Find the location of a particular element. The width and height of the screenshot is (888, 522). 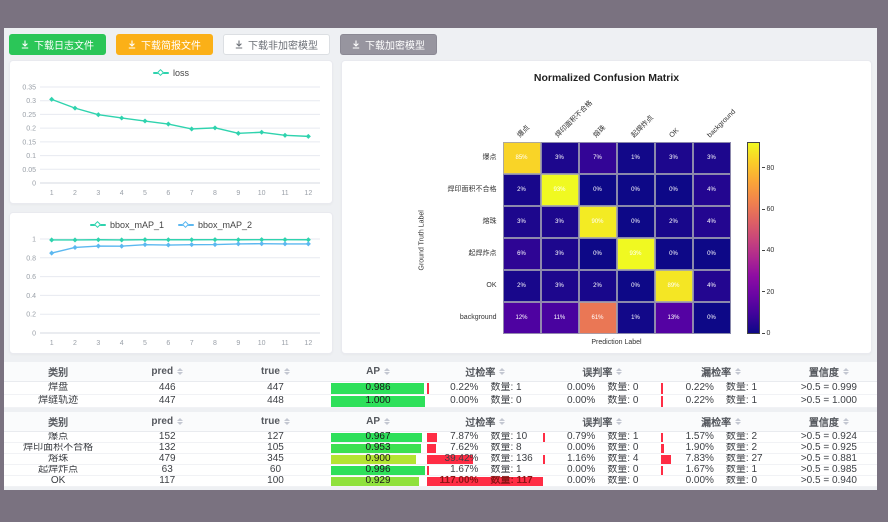

column-header-label: true is located at coordinates (270, 371).